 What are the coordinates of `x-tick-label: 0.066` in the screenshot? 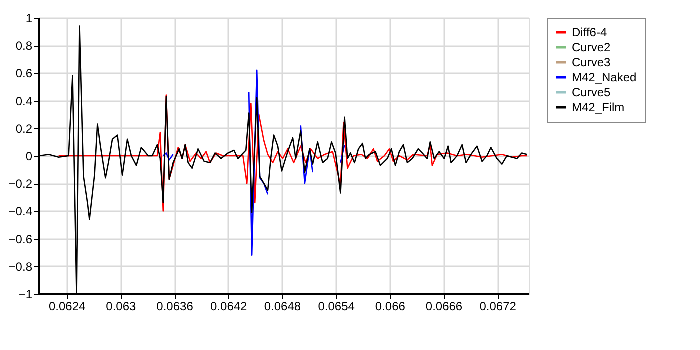 It's located at (390, 307).